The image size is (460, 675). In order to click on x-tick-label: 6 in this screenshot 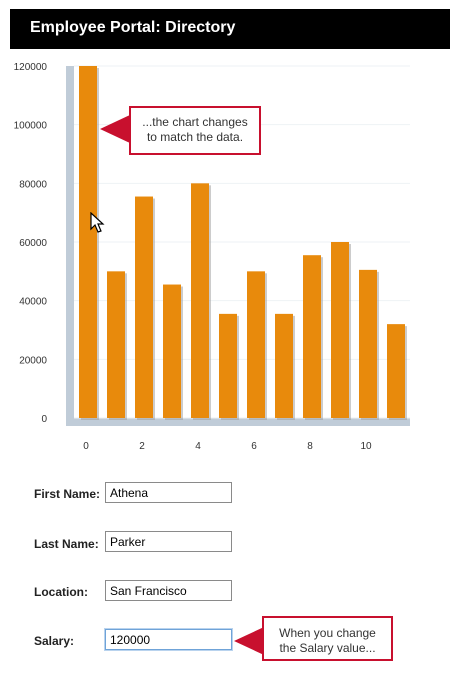, I will do `click(254, 446)`.